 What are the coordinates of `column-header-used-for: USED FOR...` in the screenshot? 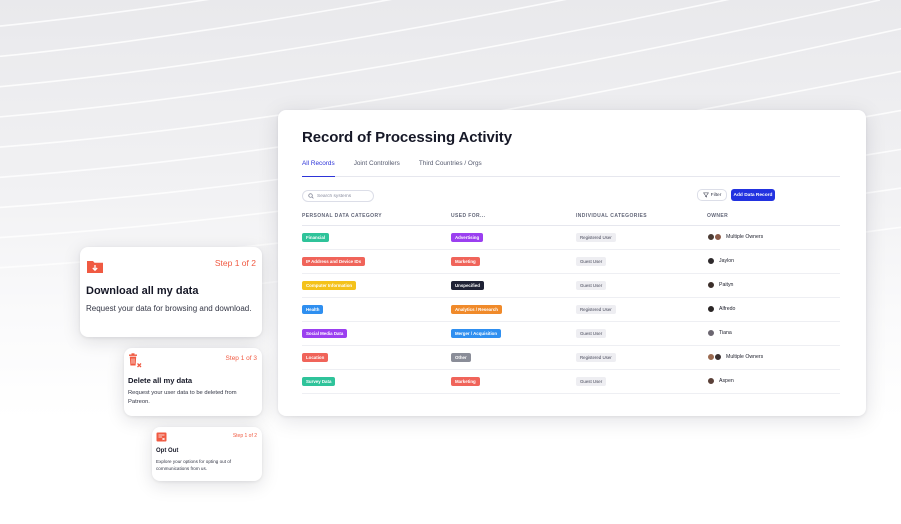 It's located at (468, 216).